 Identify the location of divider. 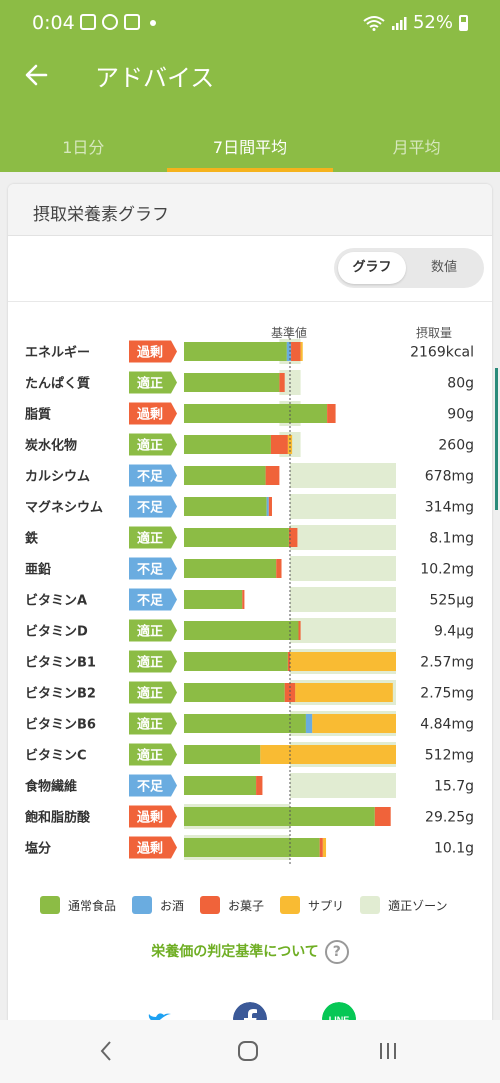
(250, 301).